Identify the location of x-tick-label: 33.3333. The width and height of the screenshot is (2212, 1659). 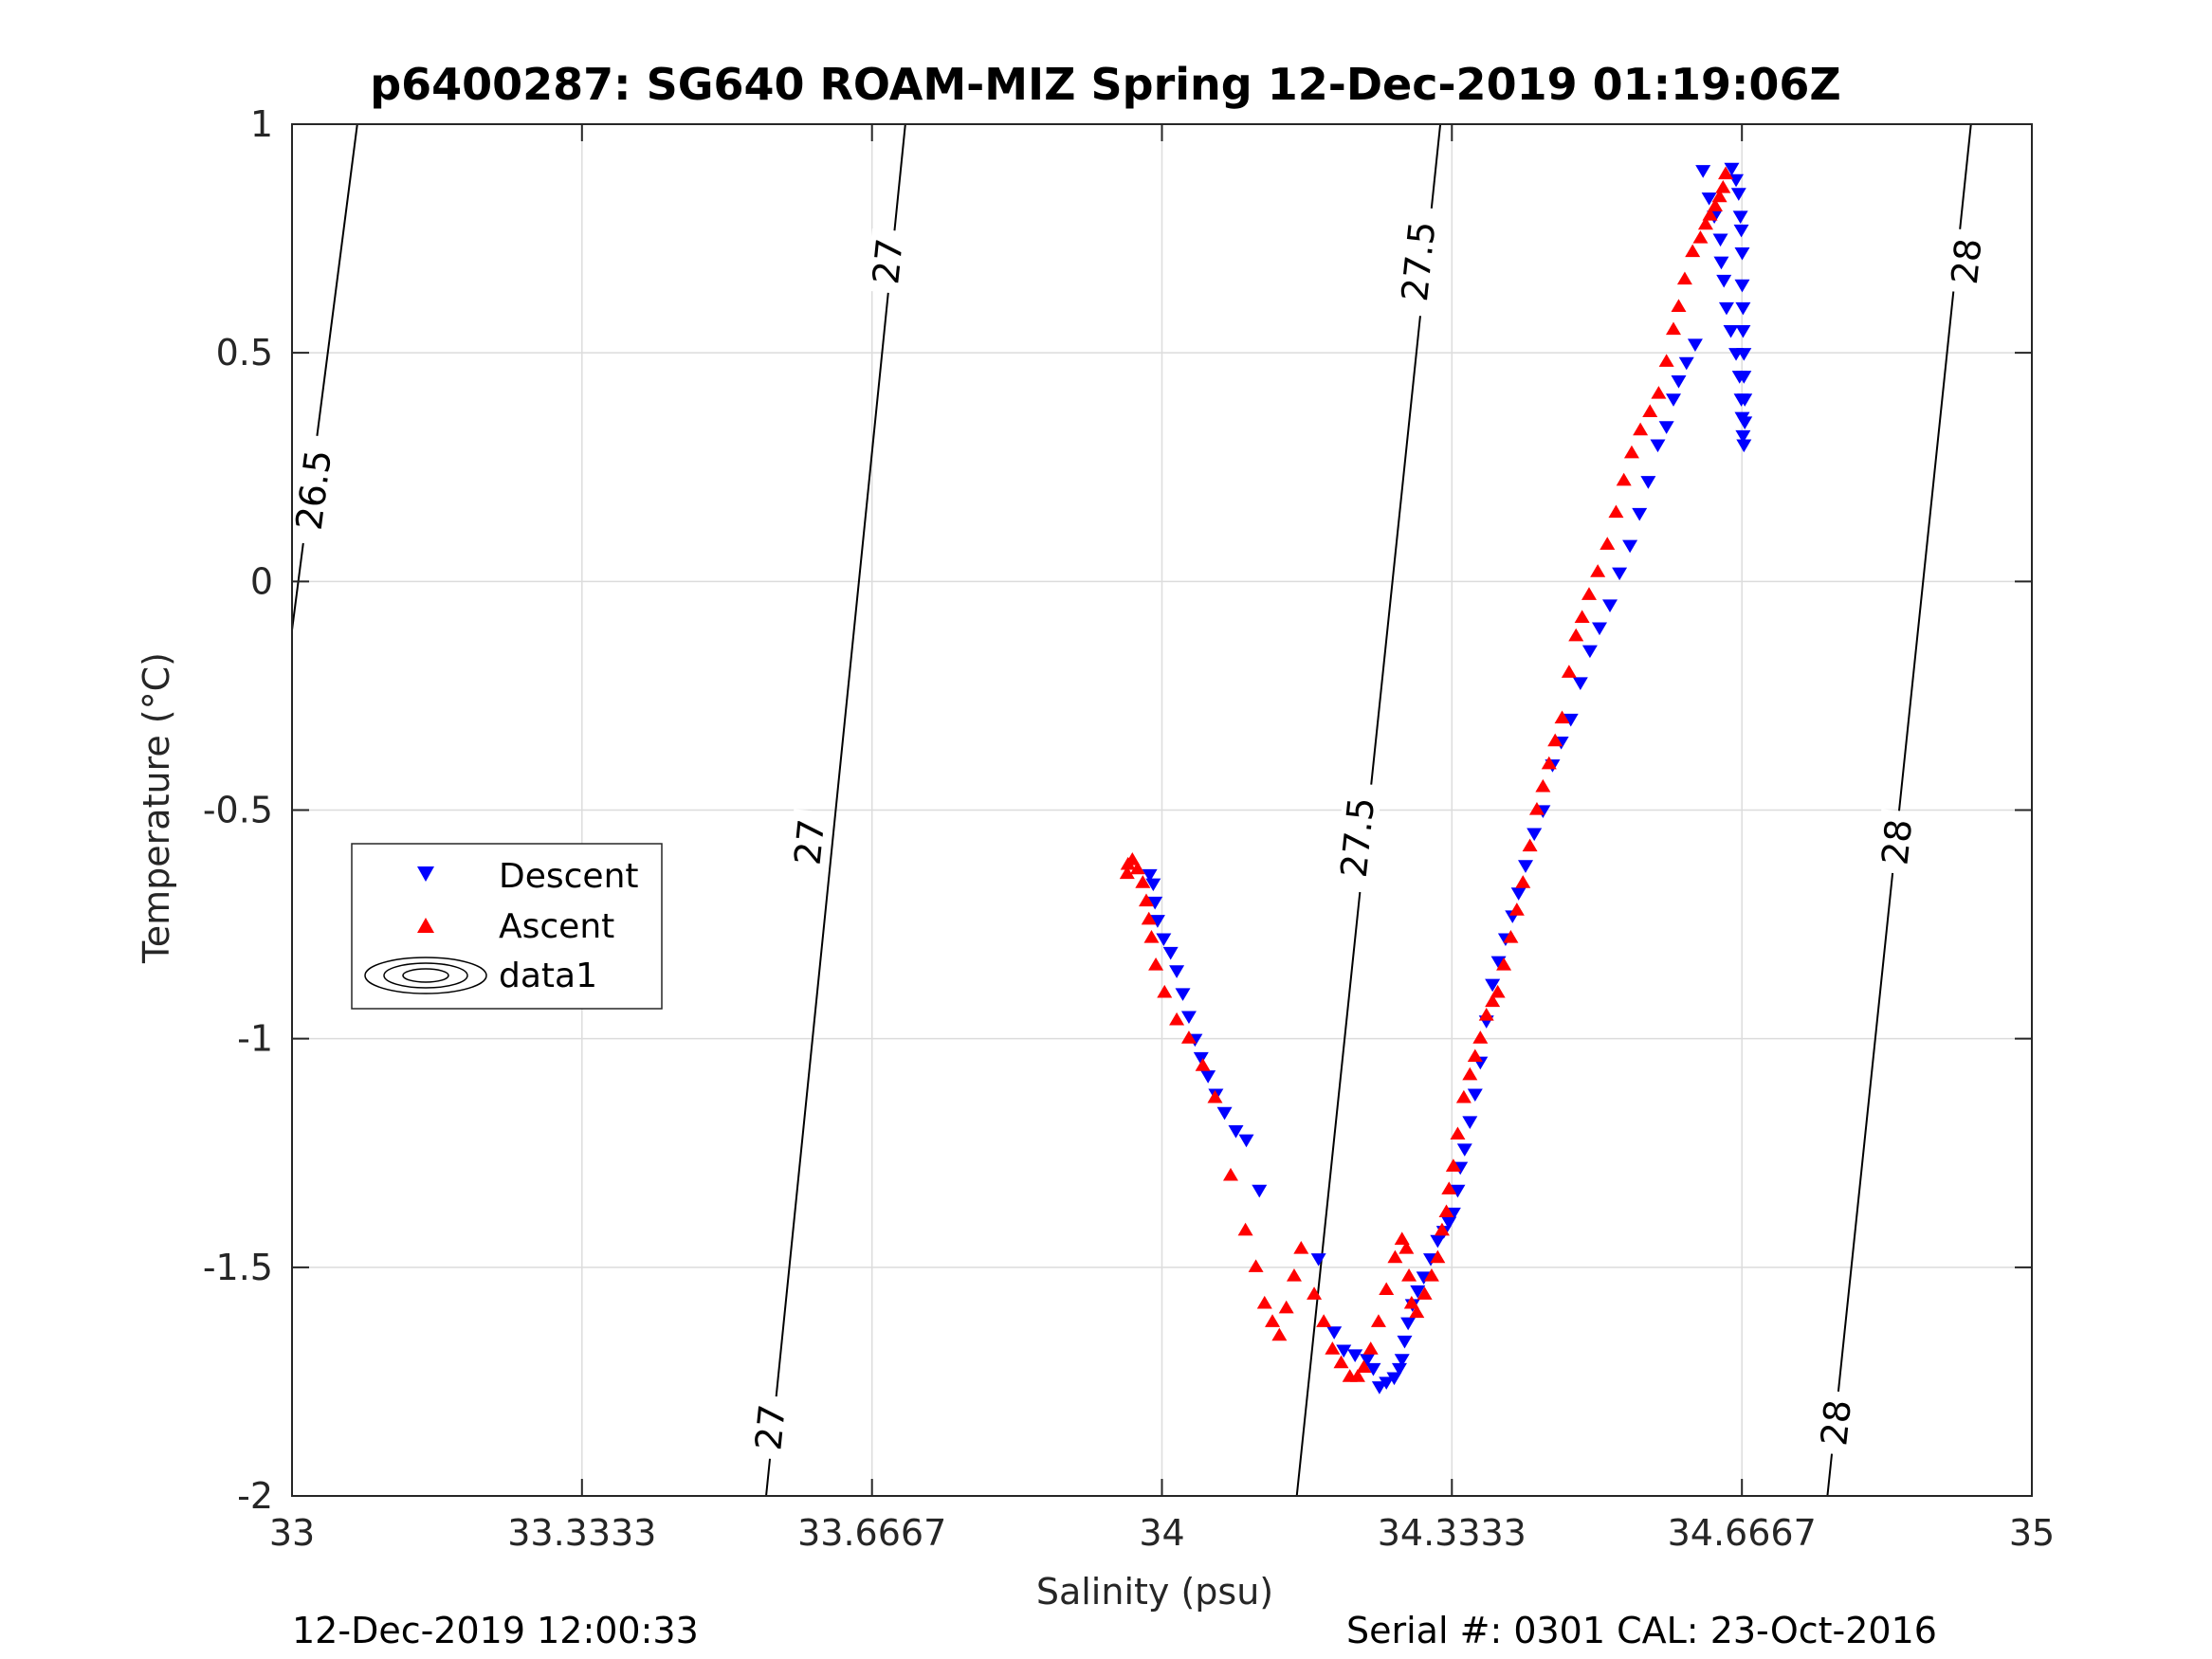
(581, 1533).